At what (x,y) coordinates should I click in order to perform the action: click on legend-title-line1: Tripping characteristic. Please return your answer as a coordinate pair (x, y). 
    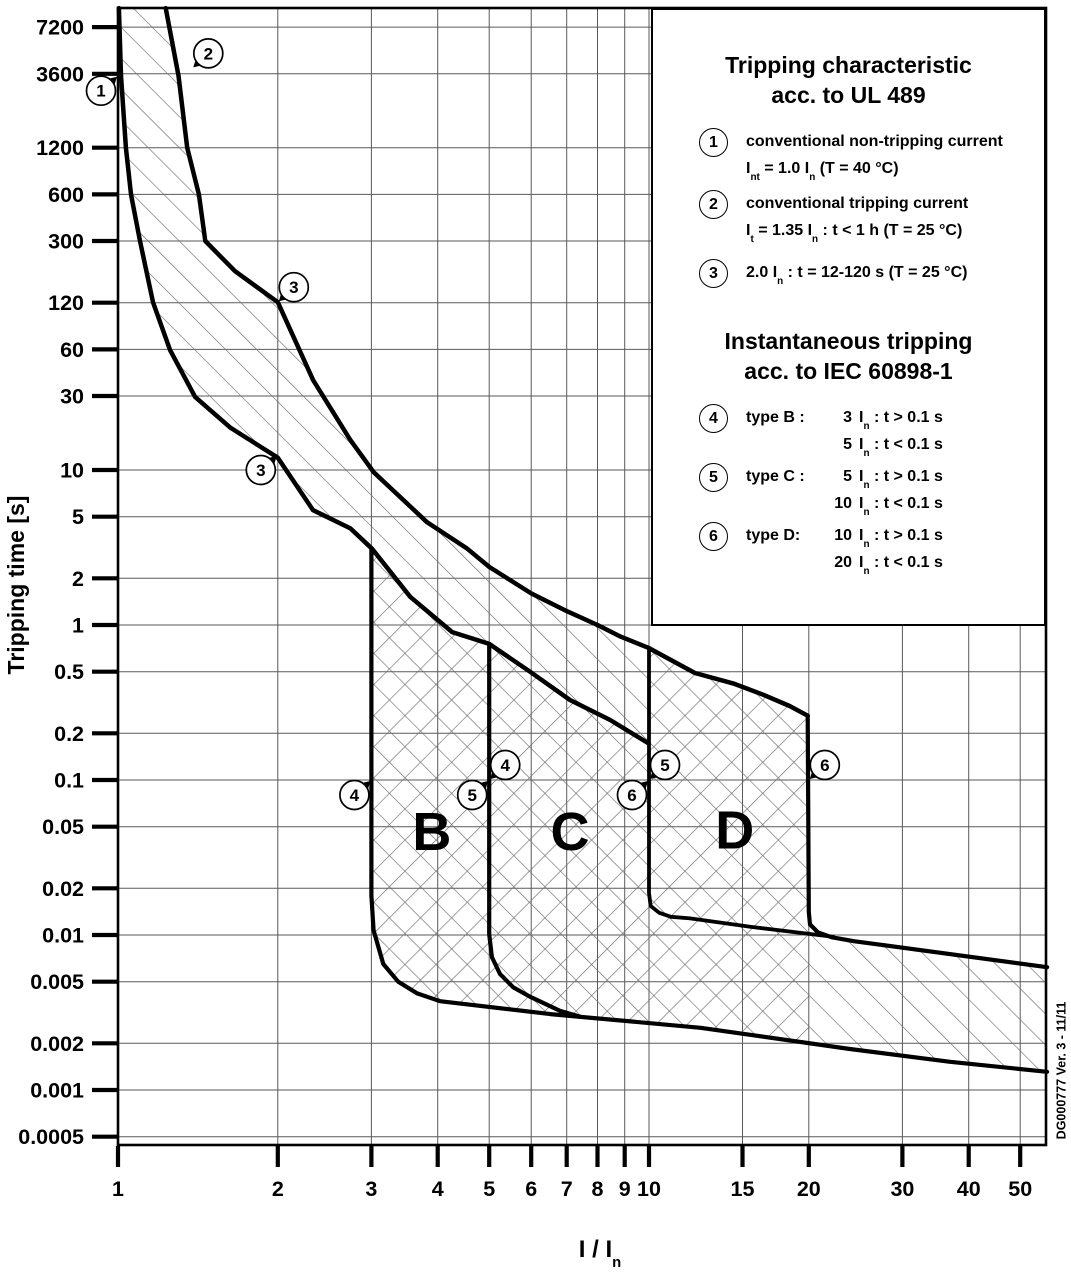
    Looking at the image, I should click on (848, 65).